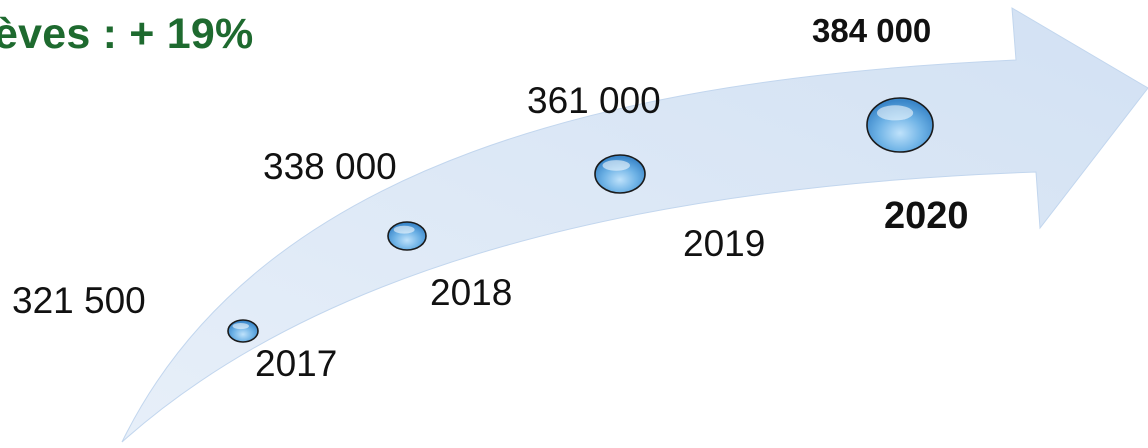  Describe the element at coordinates (296, 363) in the screenshot. I see `year-label-2017: 2017` at that location.